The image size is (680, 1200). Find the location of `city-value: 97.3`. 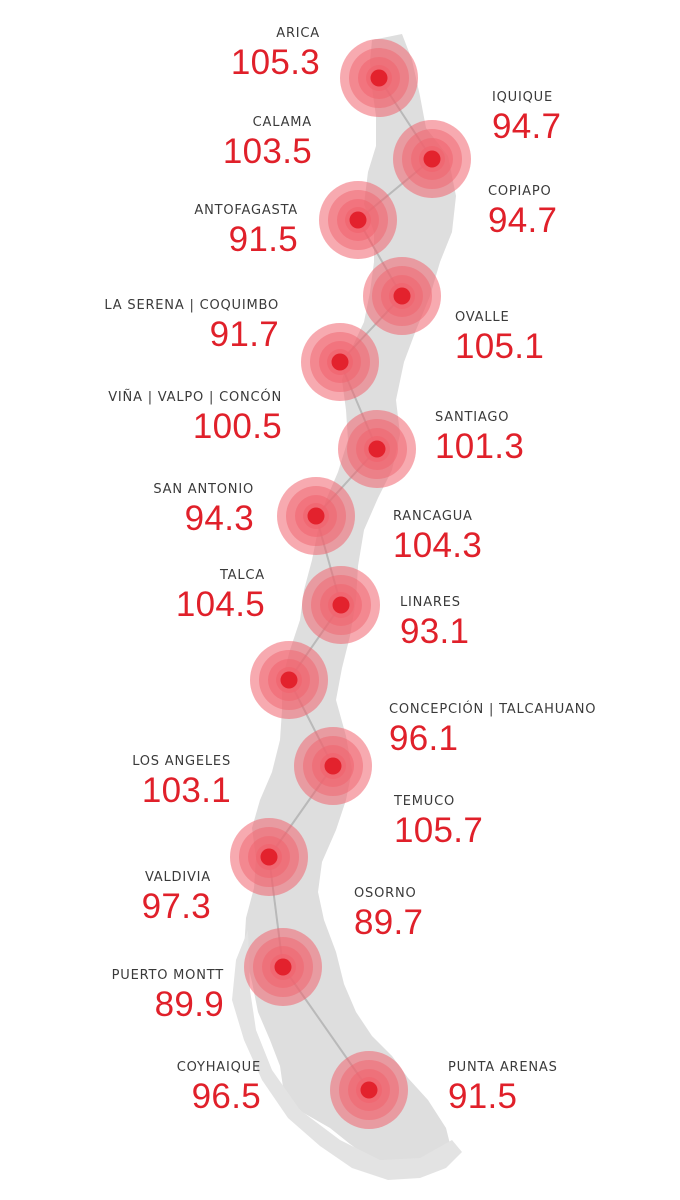

city-value: 97.3 is located at coordinates (176, 906).